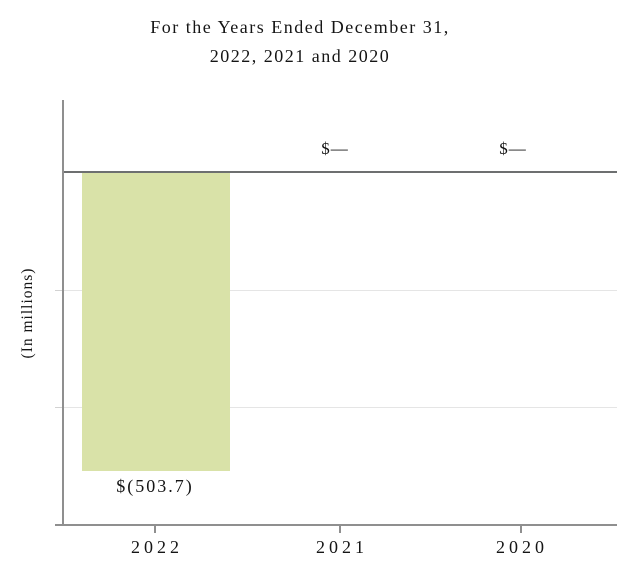  What do you see at coordinates (522, 547) in the screenshot?
I see `x-axis-label-2020: 2020` at bounding box center [522, 547].